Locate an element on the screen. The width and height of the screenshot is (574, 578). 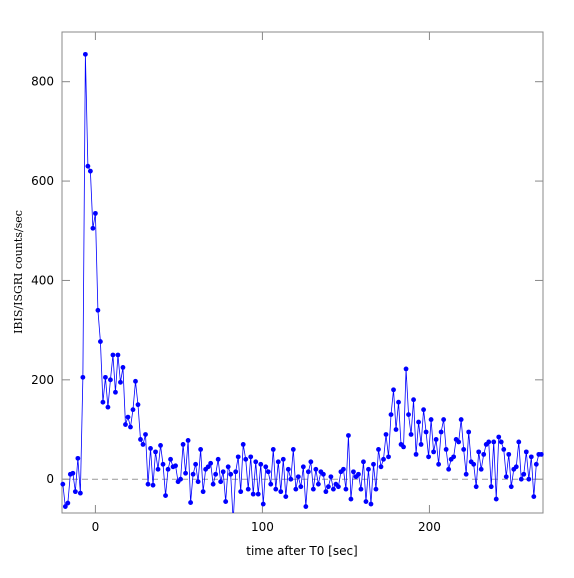
x-tick-label: 200 is located at coordinates (429, 527).